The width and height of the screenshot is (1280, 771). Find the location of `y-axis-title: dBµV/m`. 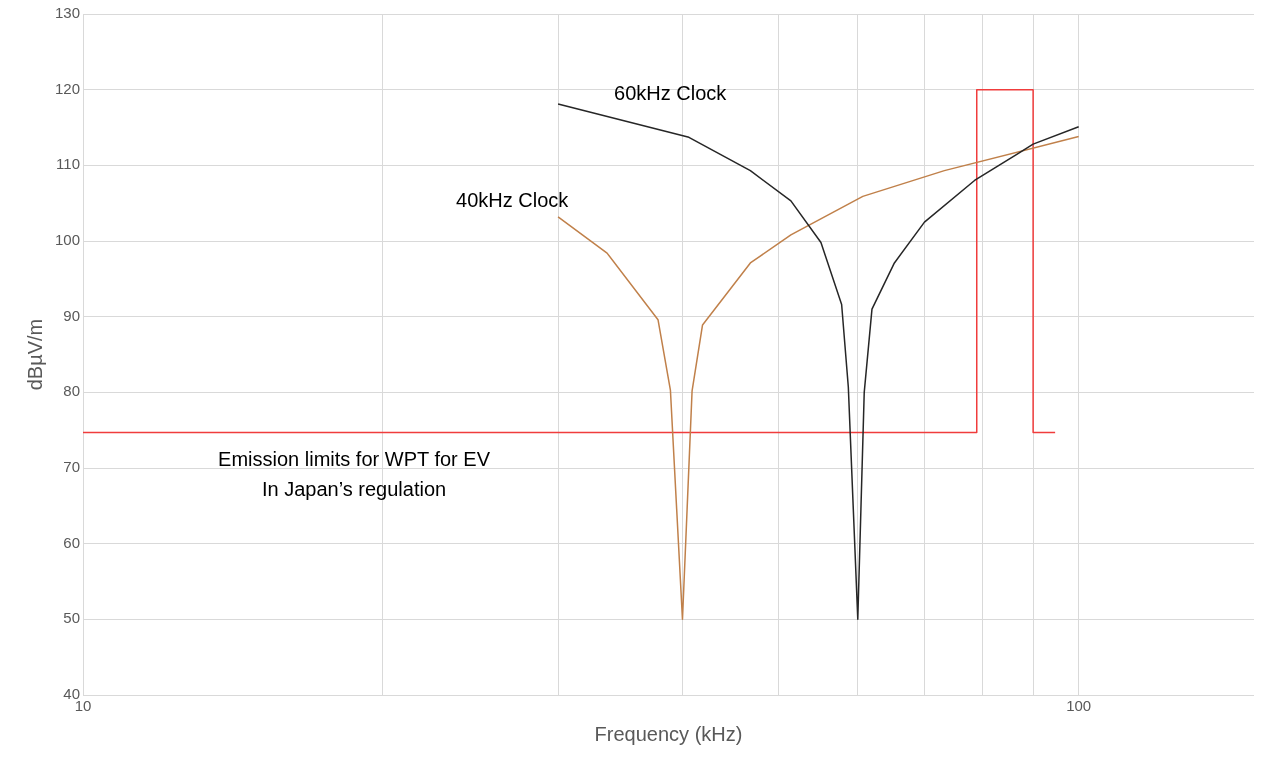

y-axis-title: dBµV/m is located at coordinates (34, 354).